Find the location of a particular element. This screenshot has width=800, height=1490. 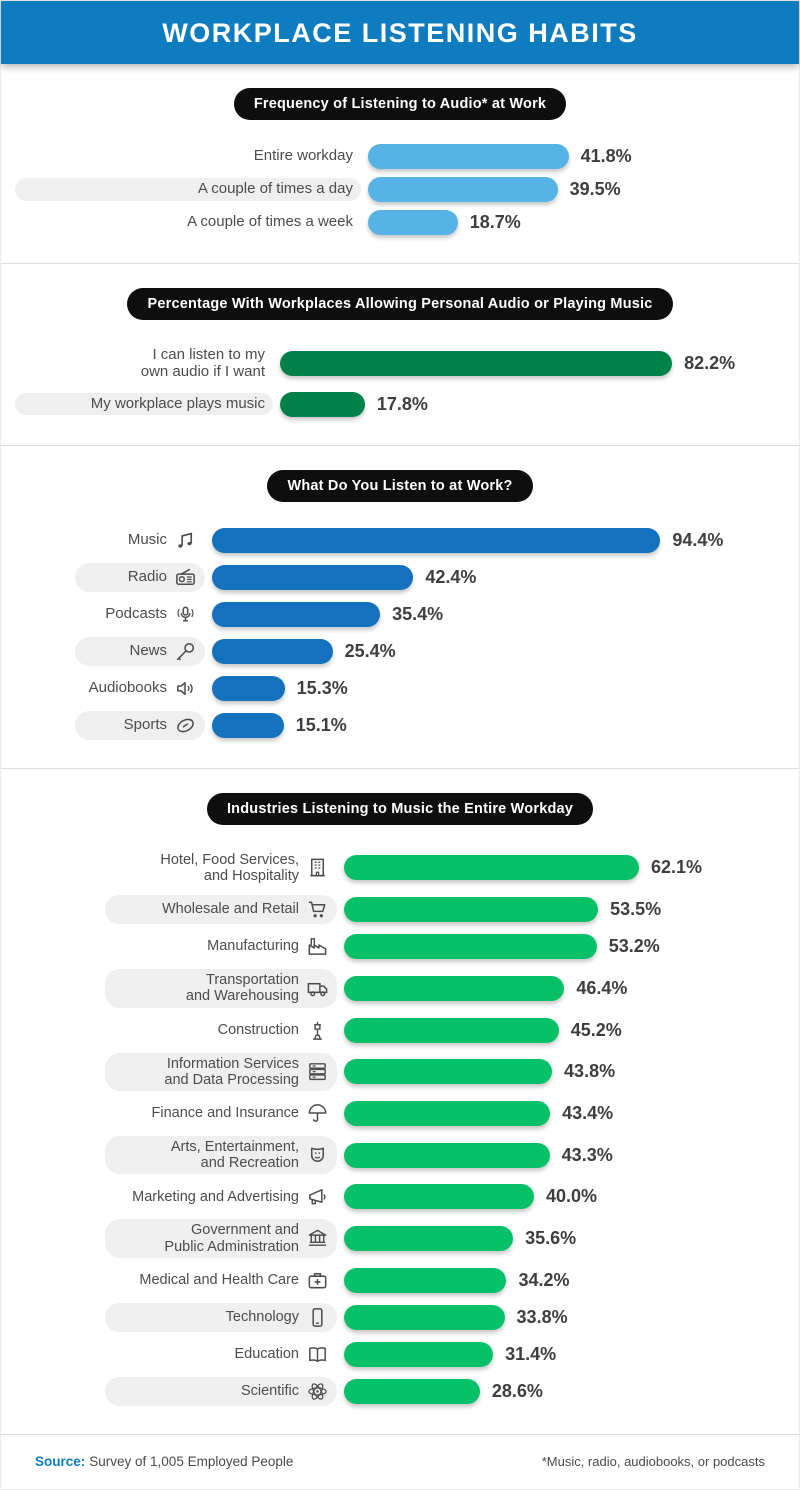

row-label-group: Marketing and Advertising is located at coordinates (221, 1196).